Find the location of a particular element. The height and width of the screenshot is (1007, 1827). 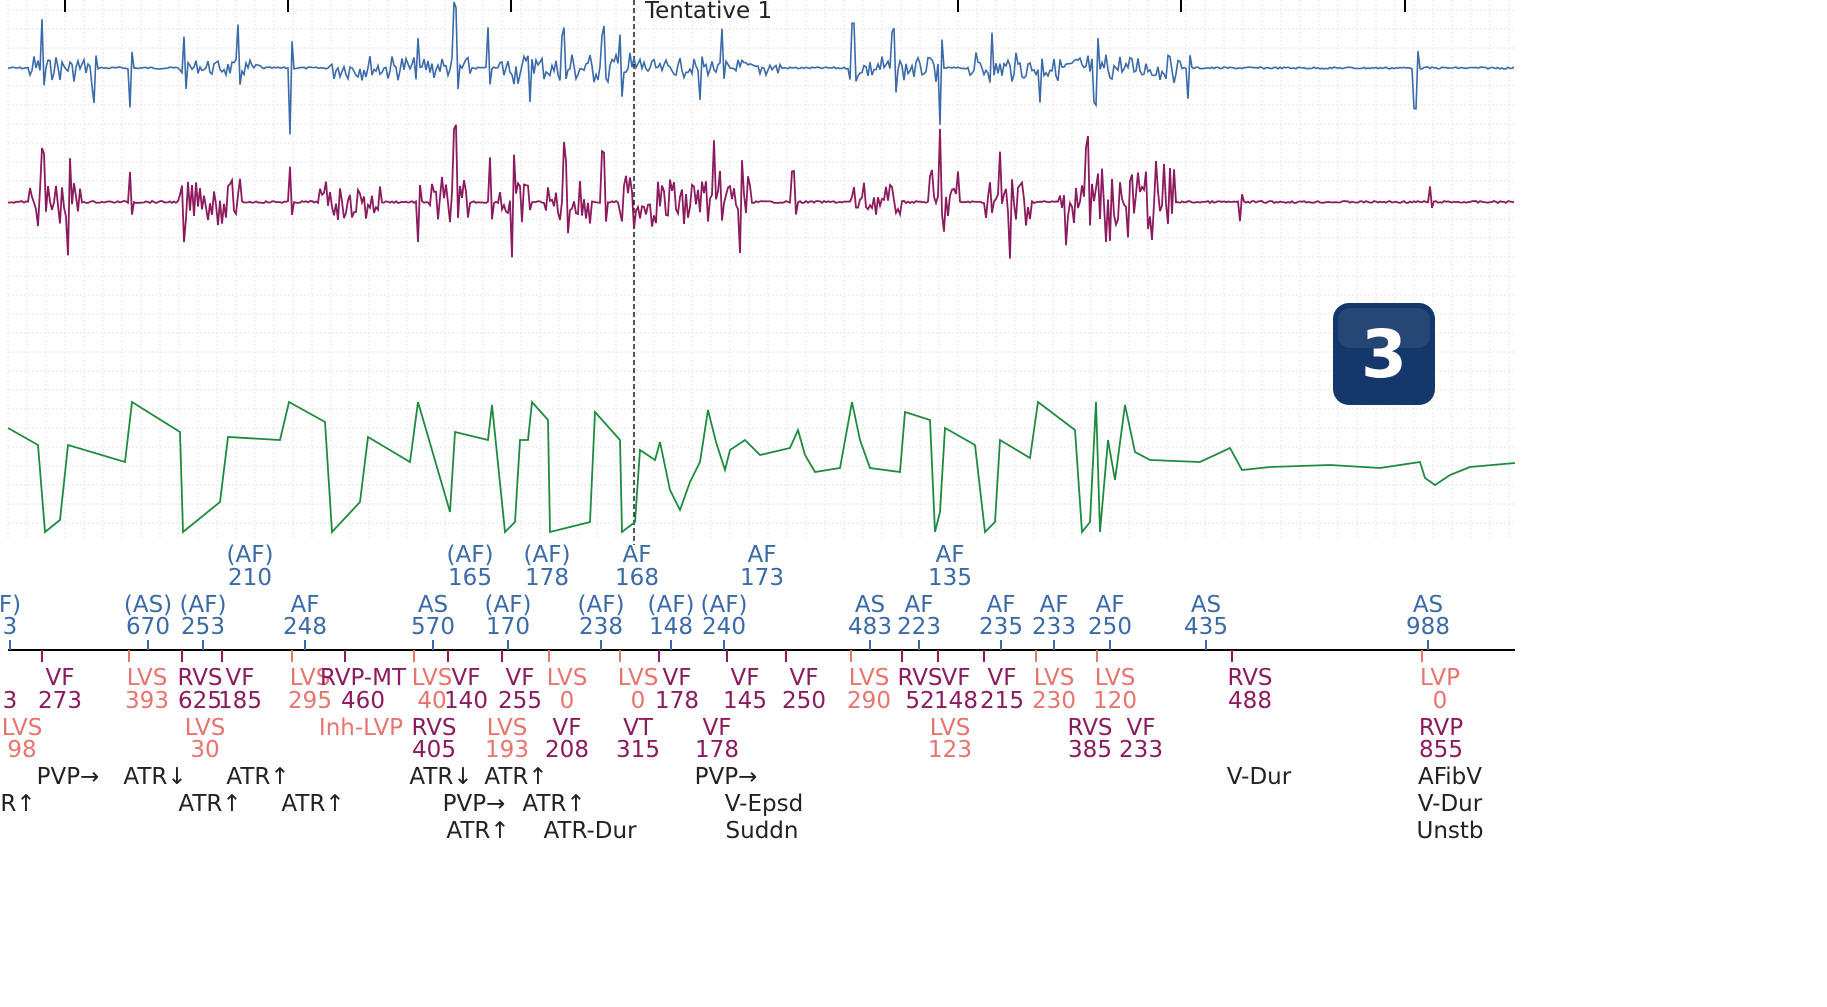

ventricular-marker-interval: 230 is located at coordinates (1054, 701).